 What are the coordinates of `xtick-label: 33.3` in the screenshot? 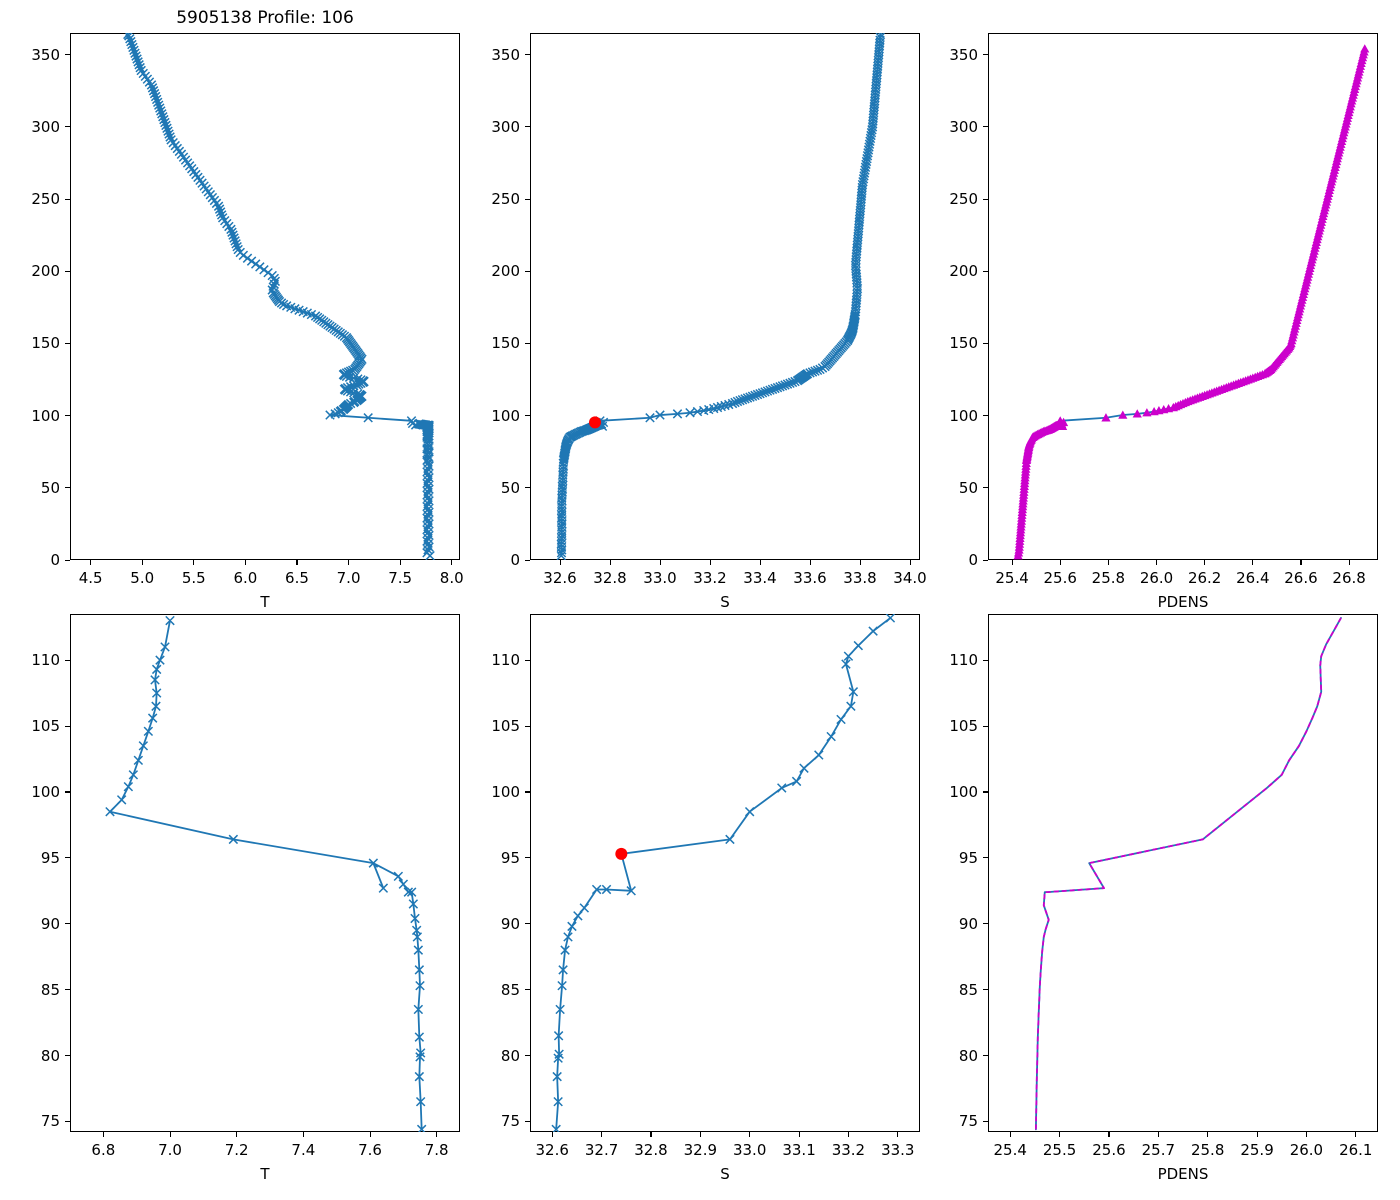 It's located at (898, 1150).